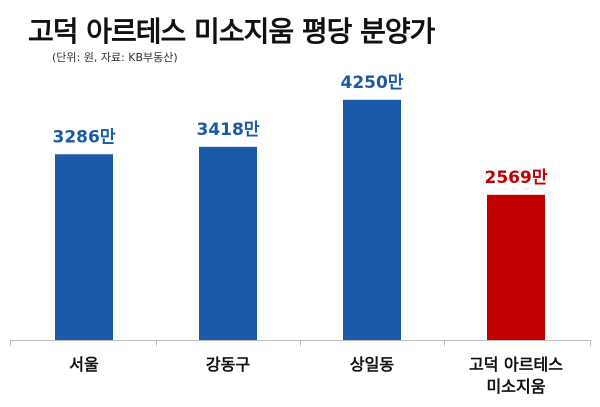  I want to click on chart-title: 고덕 아르테스 미소지움 평당 분양가, so click(231, 31).